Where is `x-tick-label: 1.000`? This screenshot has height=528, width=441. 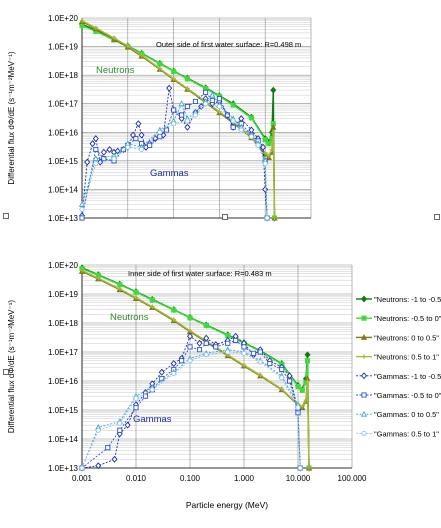 x-tick-label: 1.000 is located at coordinates (244, 478).